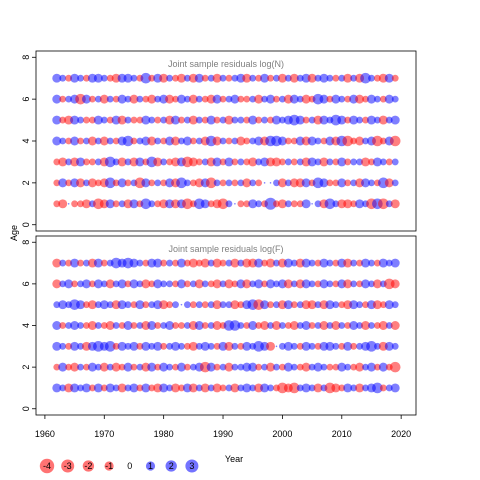  Describe the element at coordinates (264, 183) in the screenshot. I see `bubble-age2-1997` at that location.